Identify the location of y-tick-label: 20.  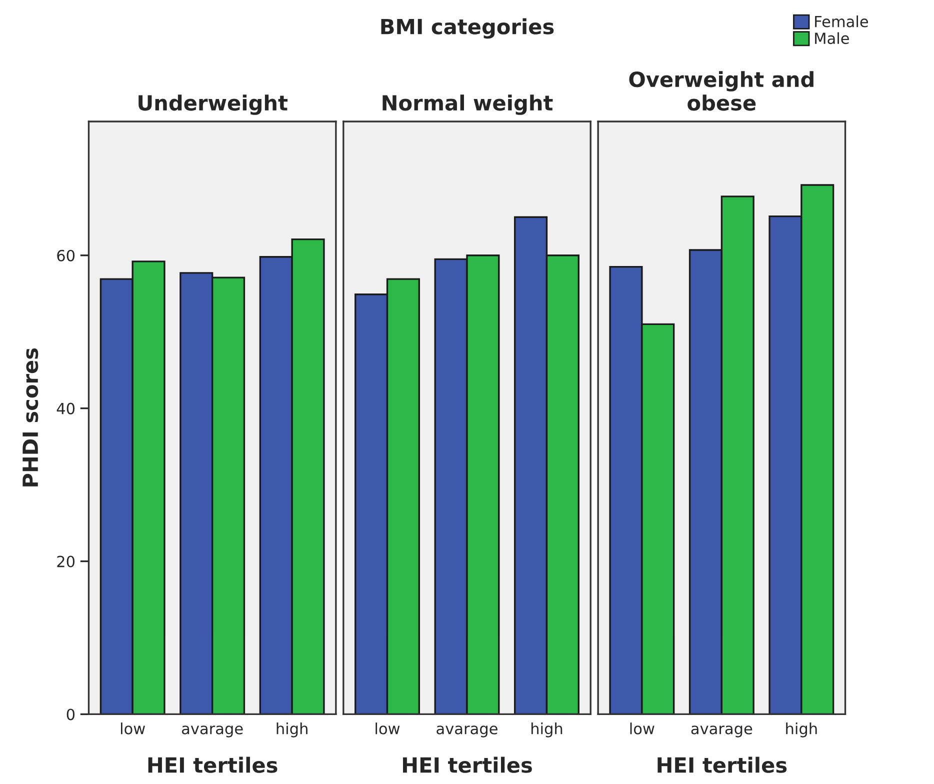
(66, 562).